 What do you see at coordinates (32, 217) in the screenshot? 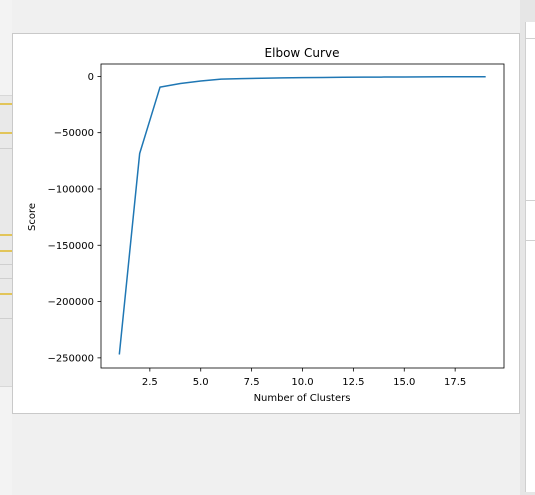
I see `y-axis-label: Score` at bounding box center [32, 217].